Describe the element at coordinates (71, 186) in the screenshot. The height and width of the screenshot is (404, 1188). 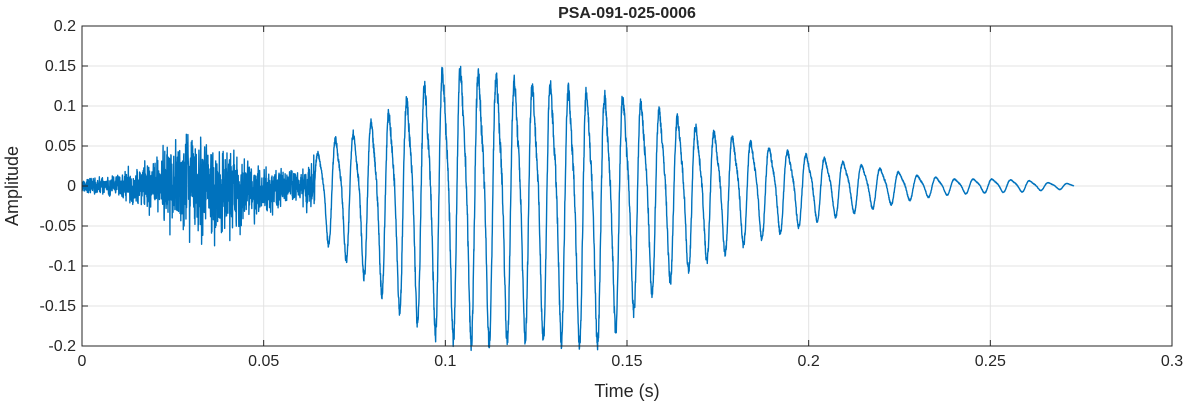
I see `y-tick-label: 0` at that location.